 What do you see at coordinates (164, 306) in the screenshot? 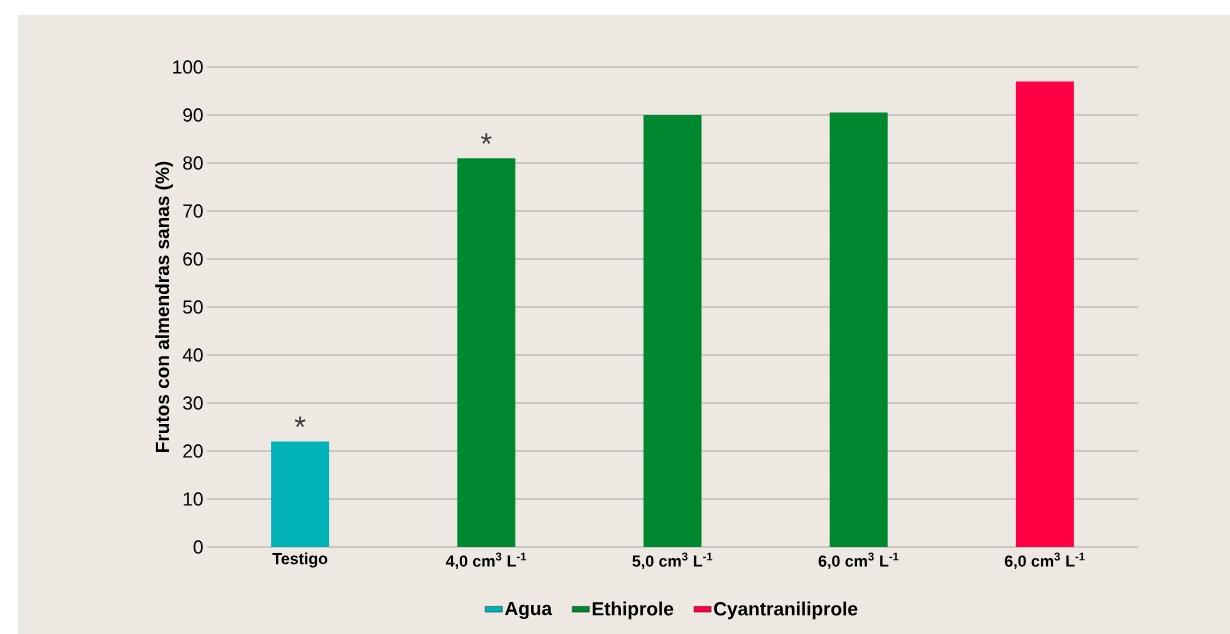
I see `y-axis-title: Frutos con almendras sanas (%)` at bounding box center [164, 306].